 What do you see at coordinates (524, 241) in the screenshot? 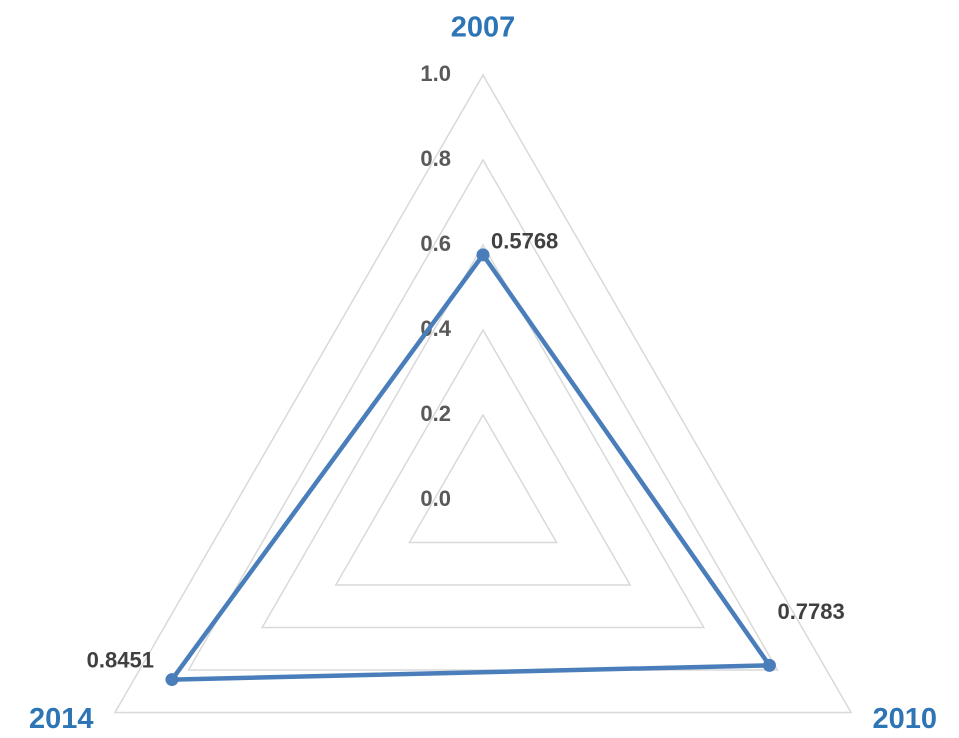
I see `data-label: 0.5768` at bounding box center [524, 241].